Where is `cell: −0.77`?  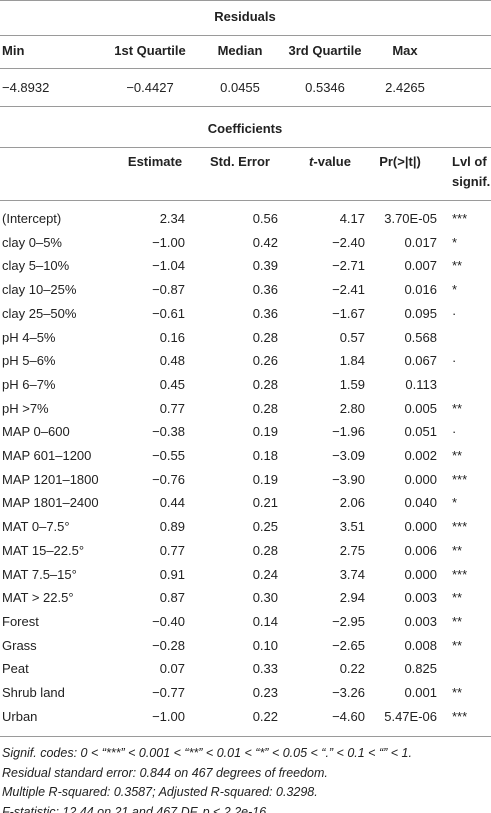
cell: −0.77 is located at coordinates (168, 692).